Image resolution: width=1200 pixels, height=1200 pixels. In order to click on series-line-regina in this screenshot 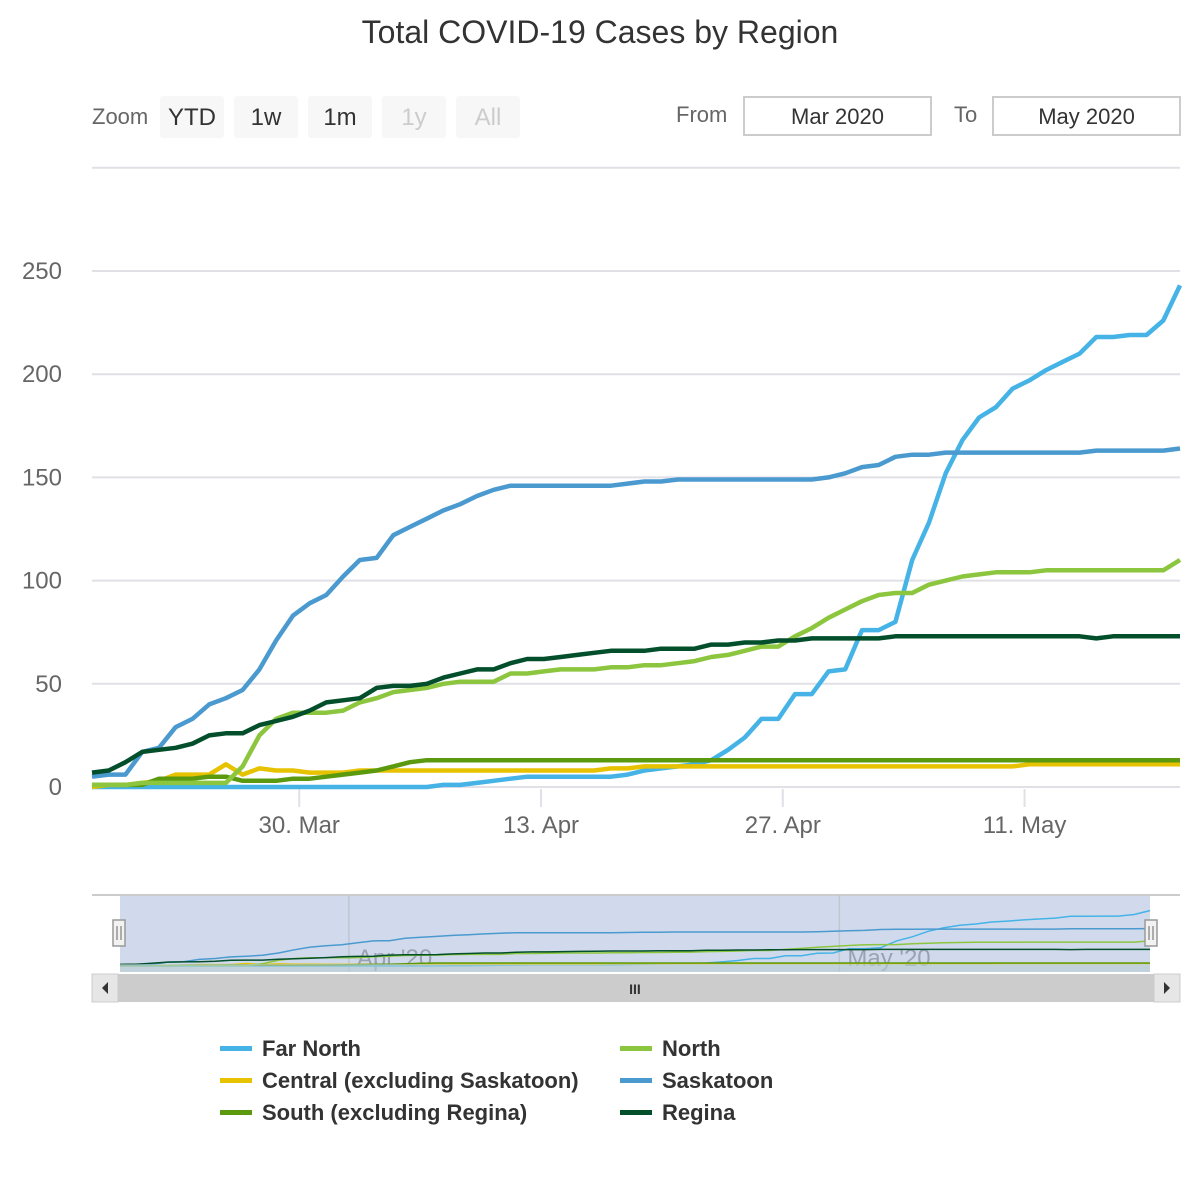, I will do `click(635, 704)`.